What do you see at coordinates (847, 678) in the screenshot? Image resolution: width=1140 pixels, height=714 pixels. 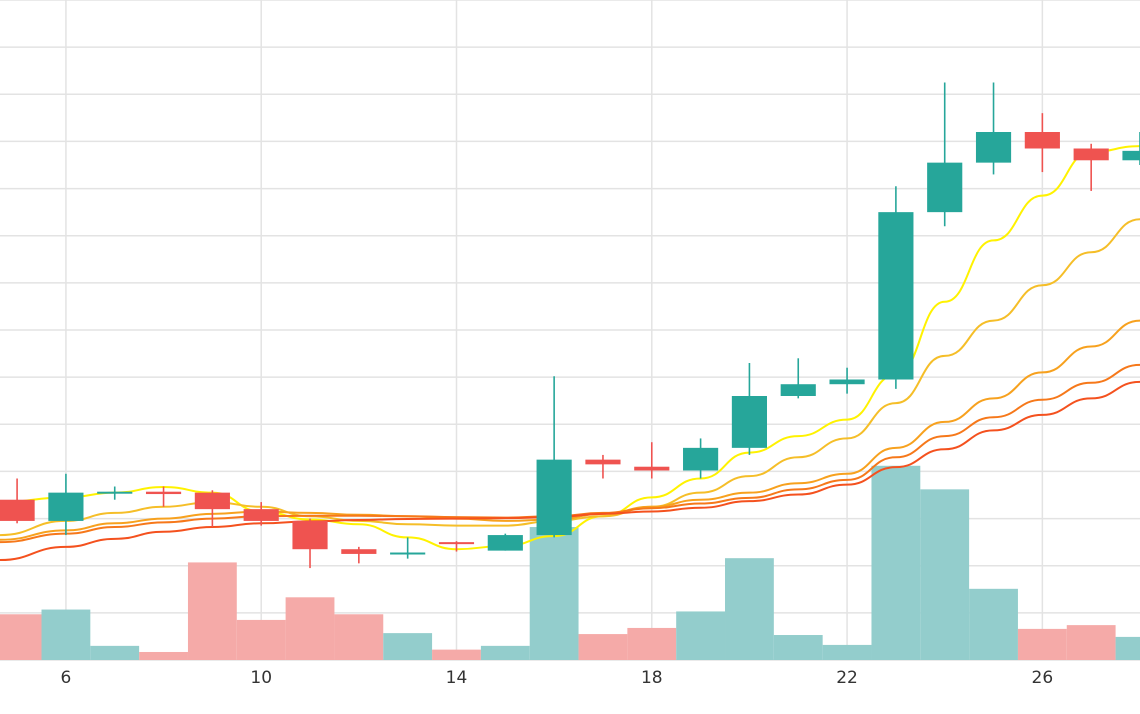 I see `x-tick-label: 22` at bounding box center [847, 678].